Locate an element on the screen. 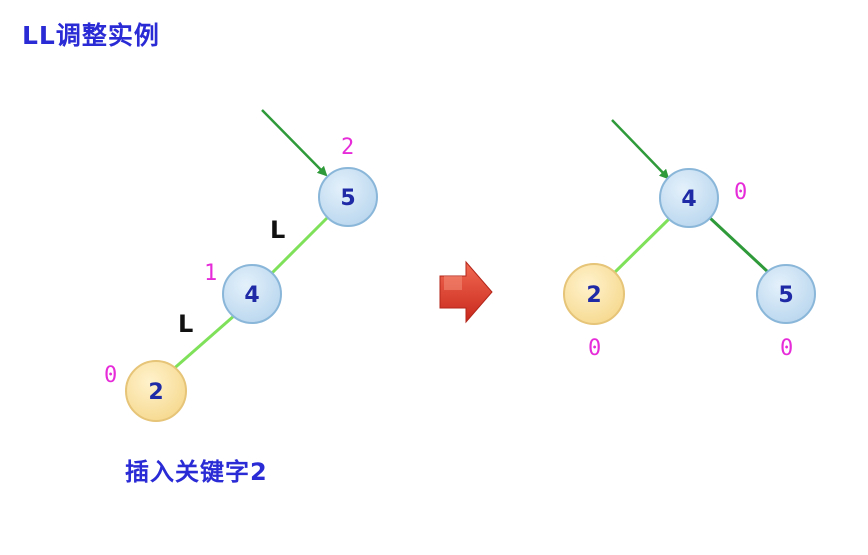  root-pointer-arrow-before is located at coordinates (294, 143).